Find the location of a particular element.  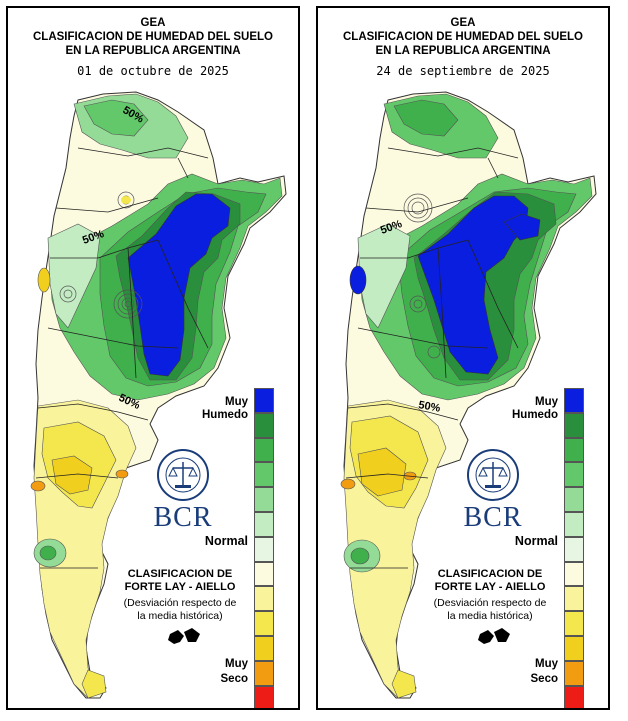

contour-label: 50% is located at coordinates (429, 407).